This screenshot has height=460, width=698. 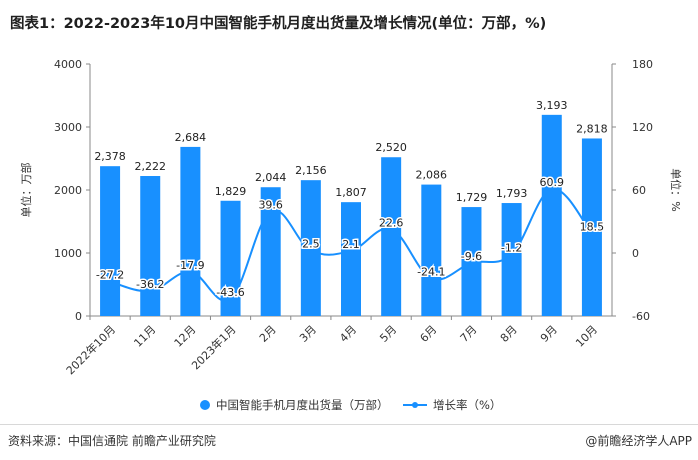 What do you see at coordinates (68, 64) in the screenshot?
I see `left-tick-label: 4000` at bounding box center [68, 64].